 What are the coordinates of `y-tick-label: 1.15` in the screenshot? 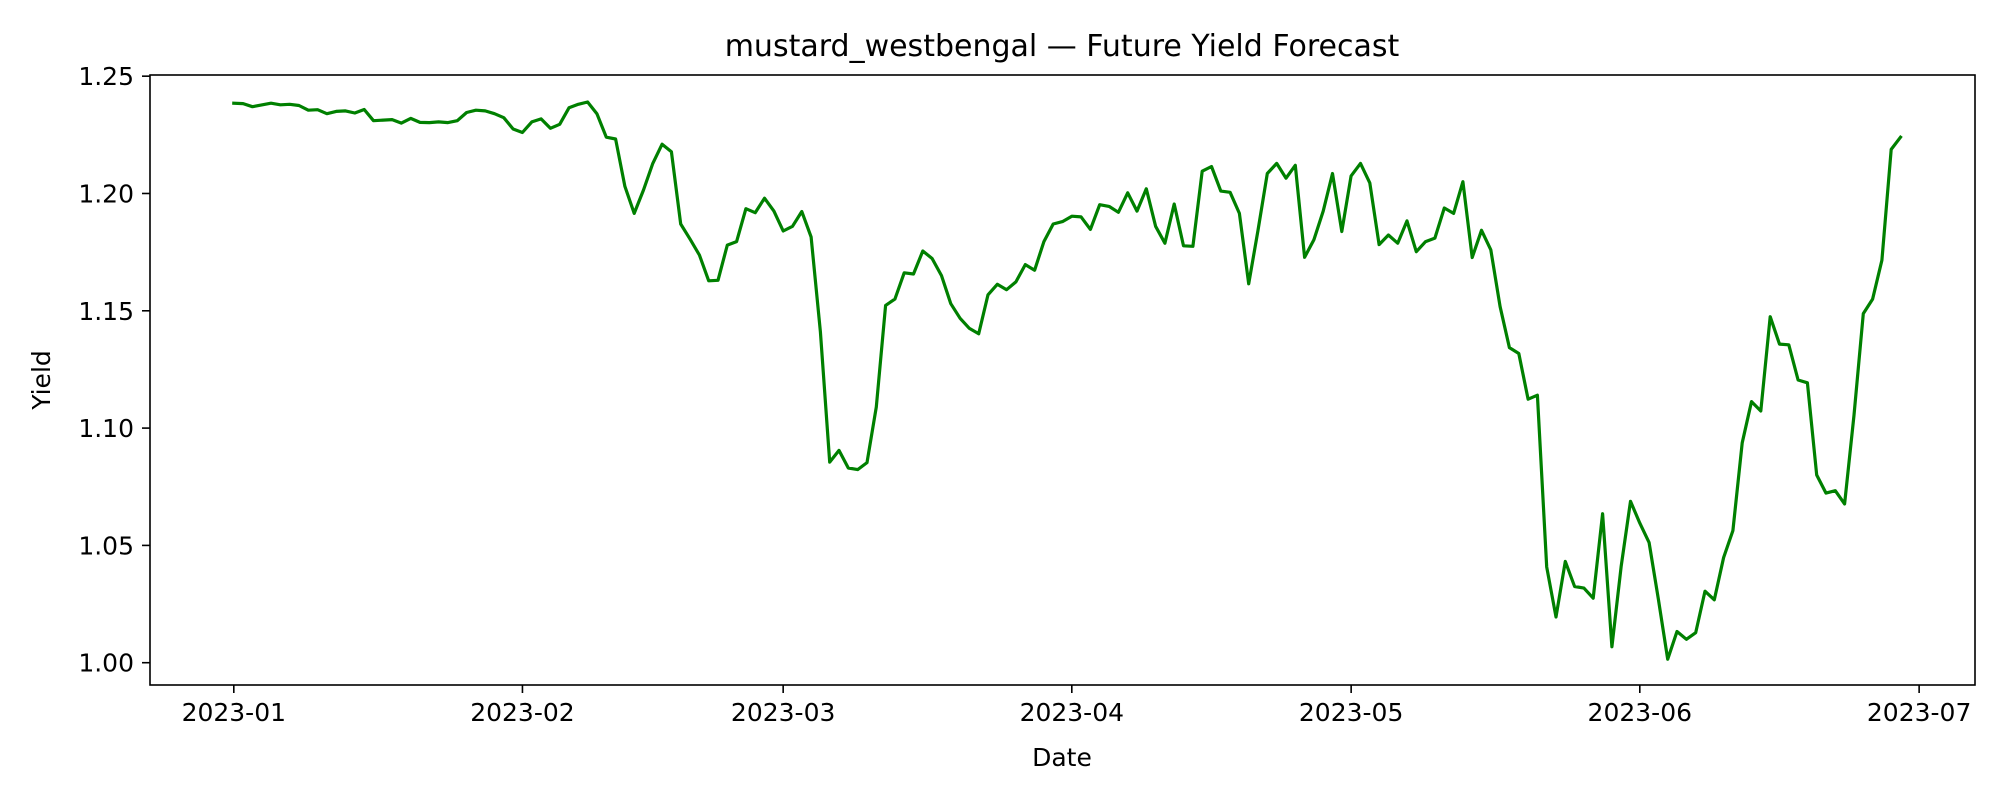 It's located at (106, 311).